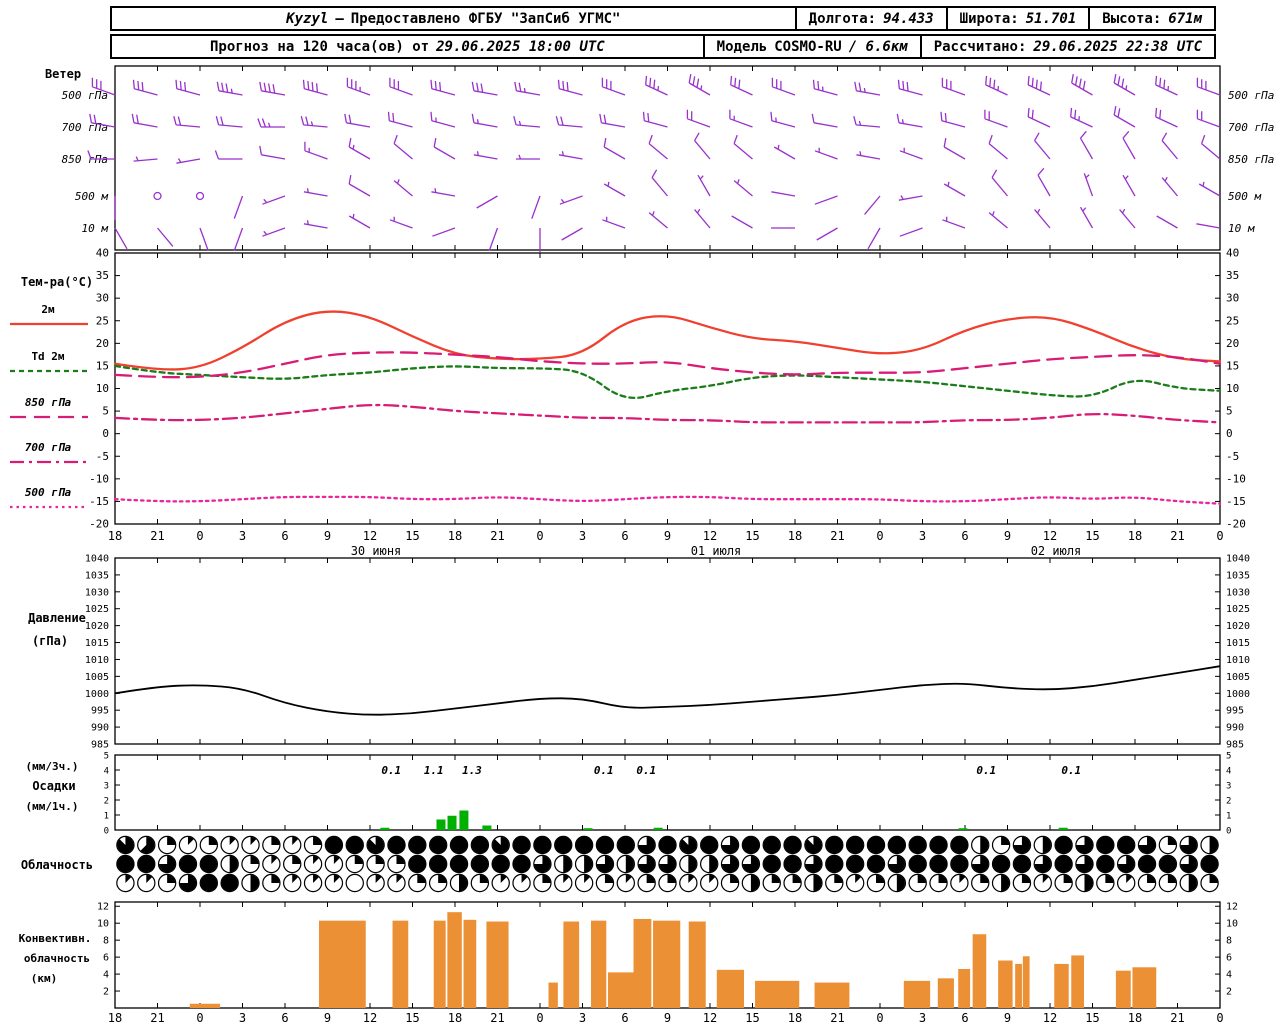 The image size is (1280, 1024). What do you see at coordinates (199, 1017) in the screenshot?
I see `time-tick-label-bottom: 0` at bounding box center [199, 1017].